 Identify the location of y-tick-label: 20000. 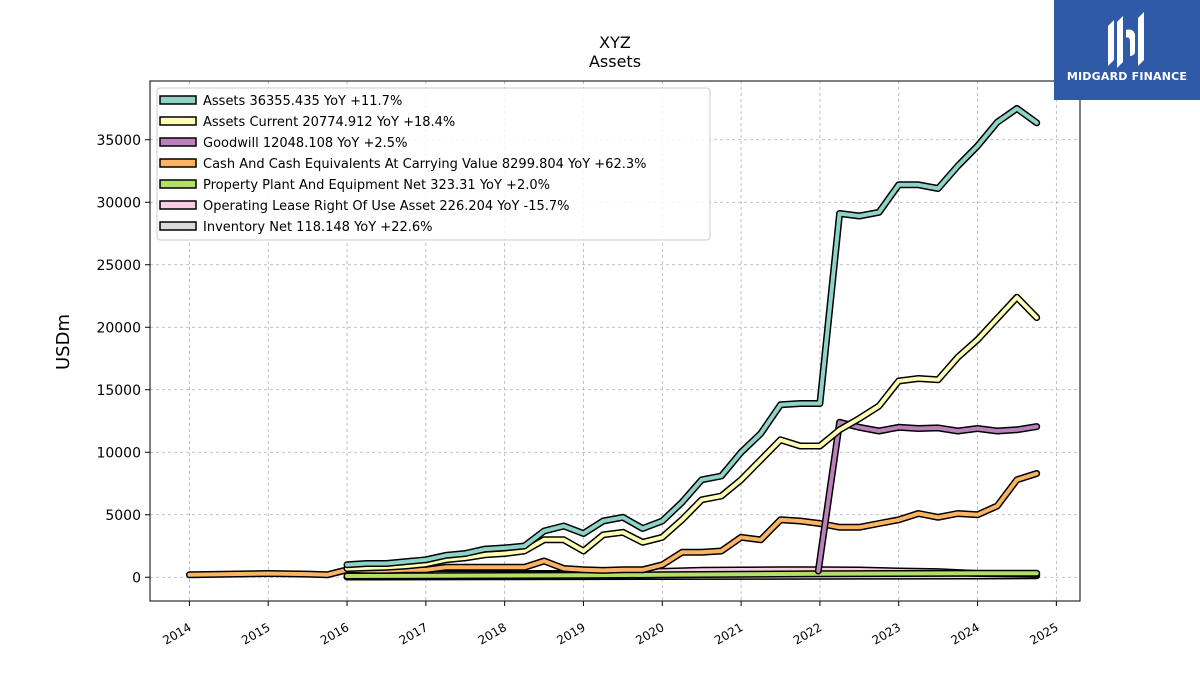
(118, 328).